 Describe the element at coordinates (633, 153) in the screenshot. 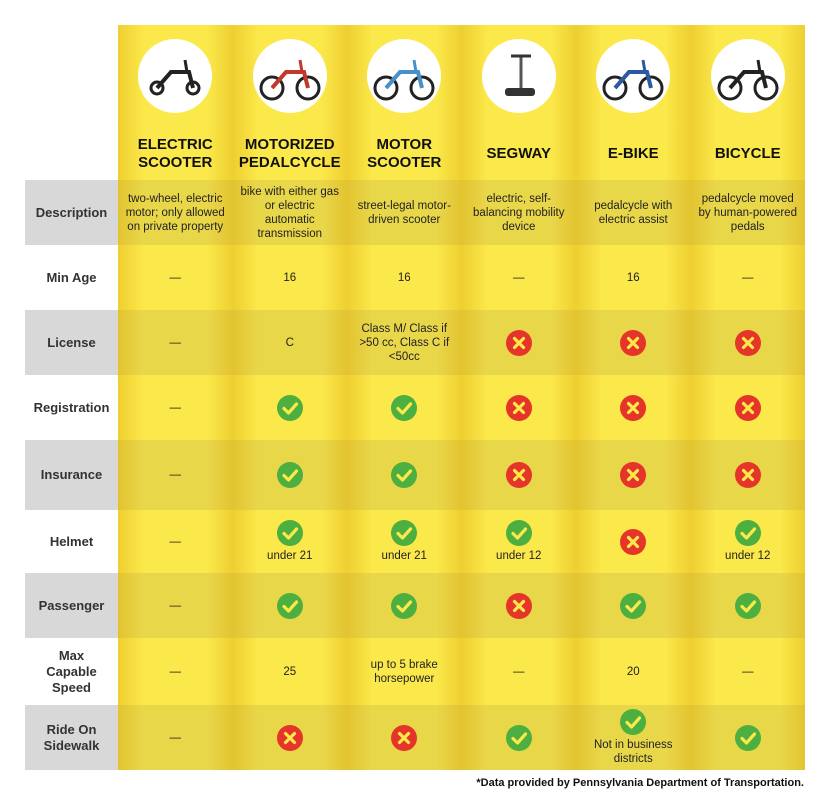

I see `column-header: E-BIKE` at that location.